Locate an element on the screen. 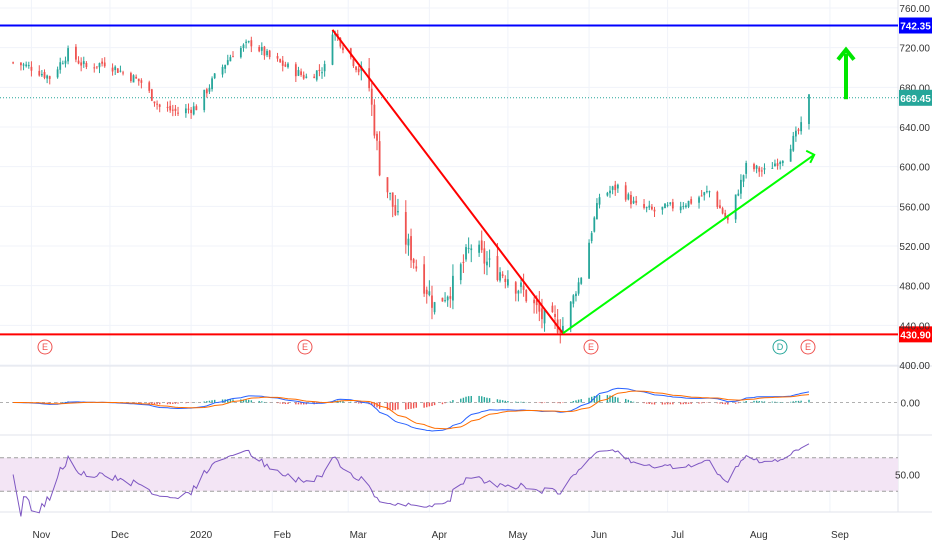  price-tick-label: 480.00 is located at coordinates (914, 287).